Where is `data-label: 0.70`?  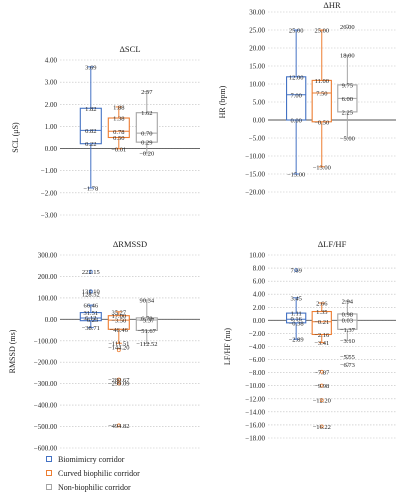 data-label: 0.70 is located at coordinates (146, 134).